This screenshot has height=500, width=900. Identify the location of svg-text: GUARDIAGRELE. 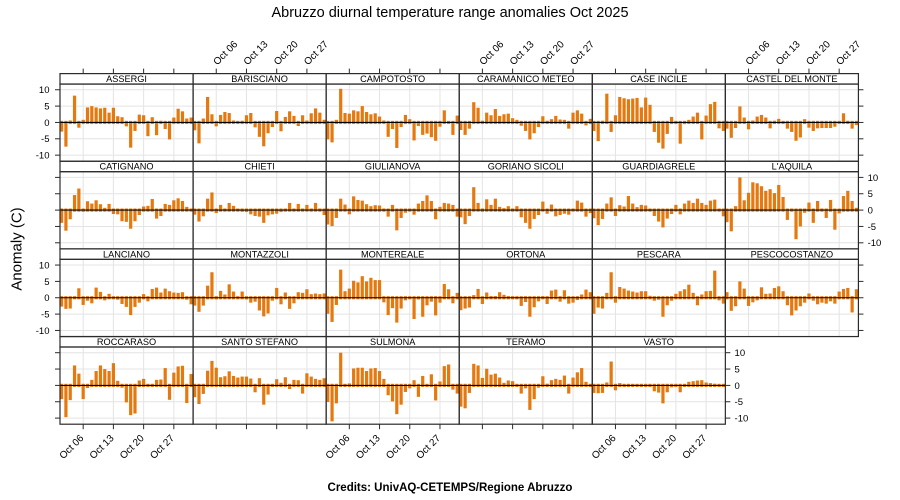
(658, 167).